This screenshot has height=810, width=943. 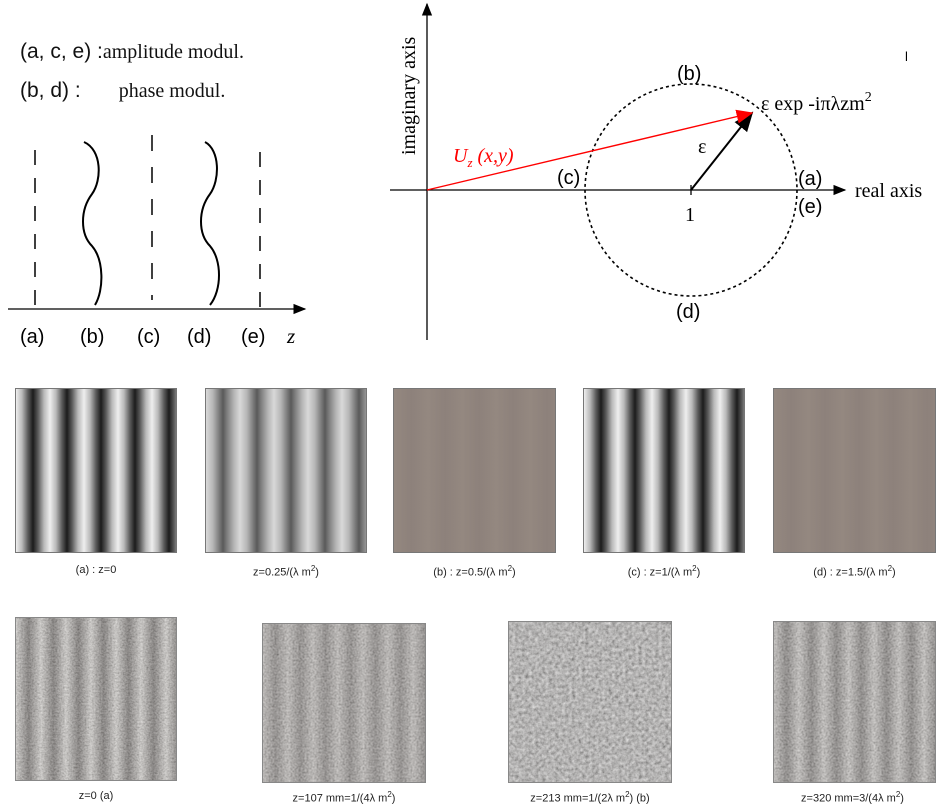 I want to click on experimental-caption-c: z=320 mm=3/(4λ m2), so click(x=852, y=797).